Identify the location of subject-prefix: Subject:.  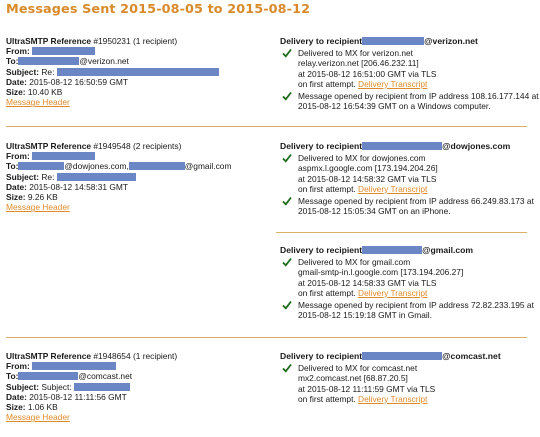
(56, 386).